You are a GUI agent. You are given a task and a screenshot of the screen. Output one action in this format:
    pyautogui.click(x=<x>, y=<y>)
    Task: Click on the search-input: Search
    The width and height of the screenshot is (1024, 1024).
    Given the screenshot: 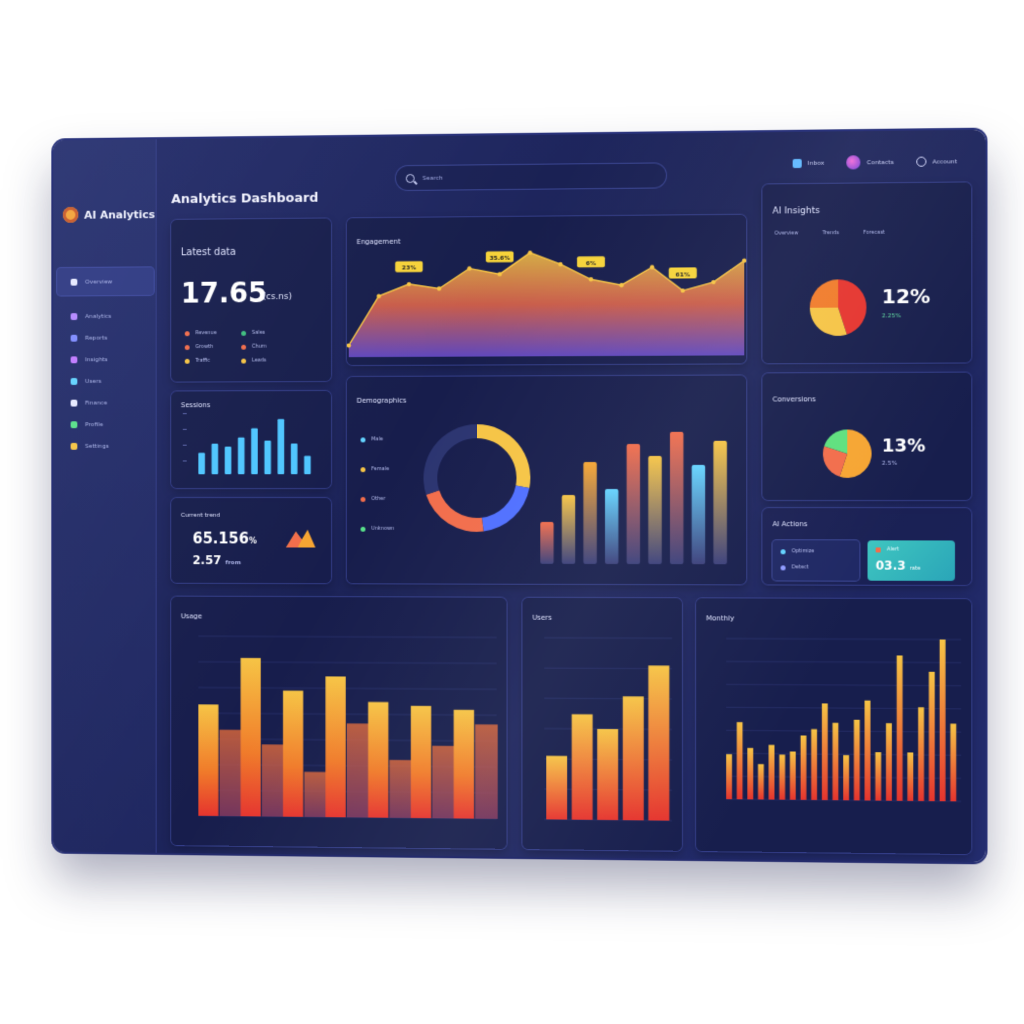 What is the action you would take?
    pyautogui.click(x=433, y=177)
    